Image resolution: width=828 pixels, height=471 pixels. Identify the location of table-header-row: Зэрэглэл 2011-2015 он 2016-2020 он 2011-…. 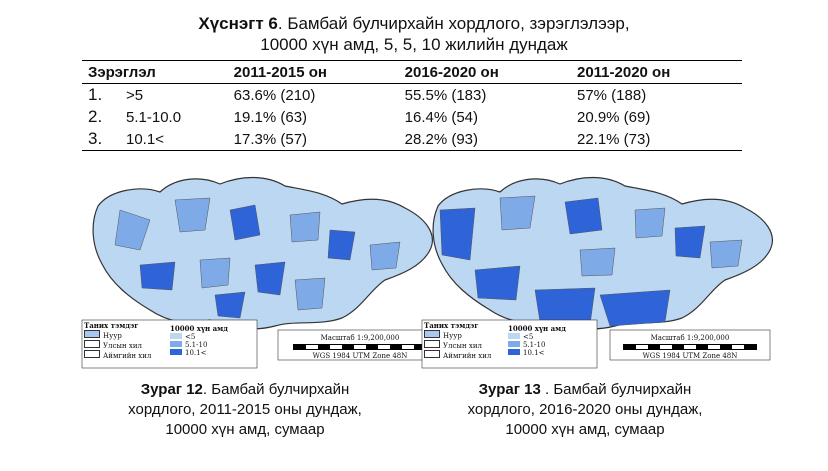
(412, 72).